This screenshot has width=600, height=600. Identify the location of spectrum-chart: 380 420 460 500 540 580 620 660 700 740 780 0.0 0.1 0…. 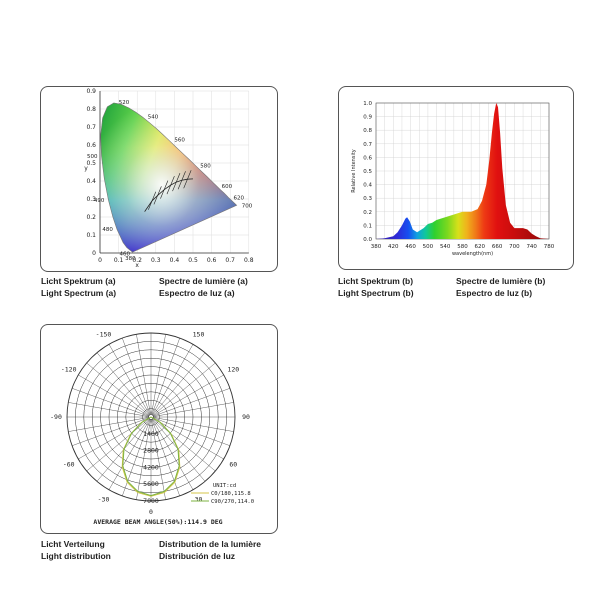
(453, 179).